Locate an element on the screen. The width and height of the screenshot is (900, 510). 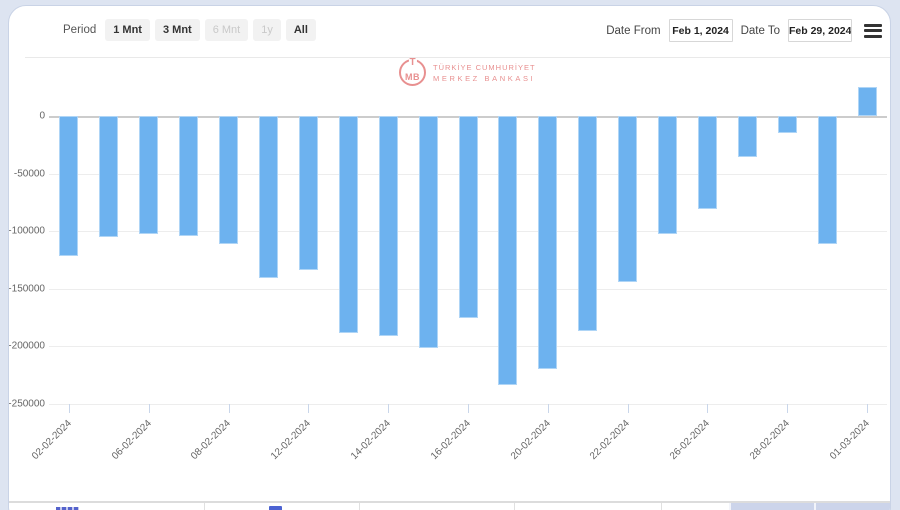
x-axis-label: 01-03-2024 is located at coordinates (849, 439).